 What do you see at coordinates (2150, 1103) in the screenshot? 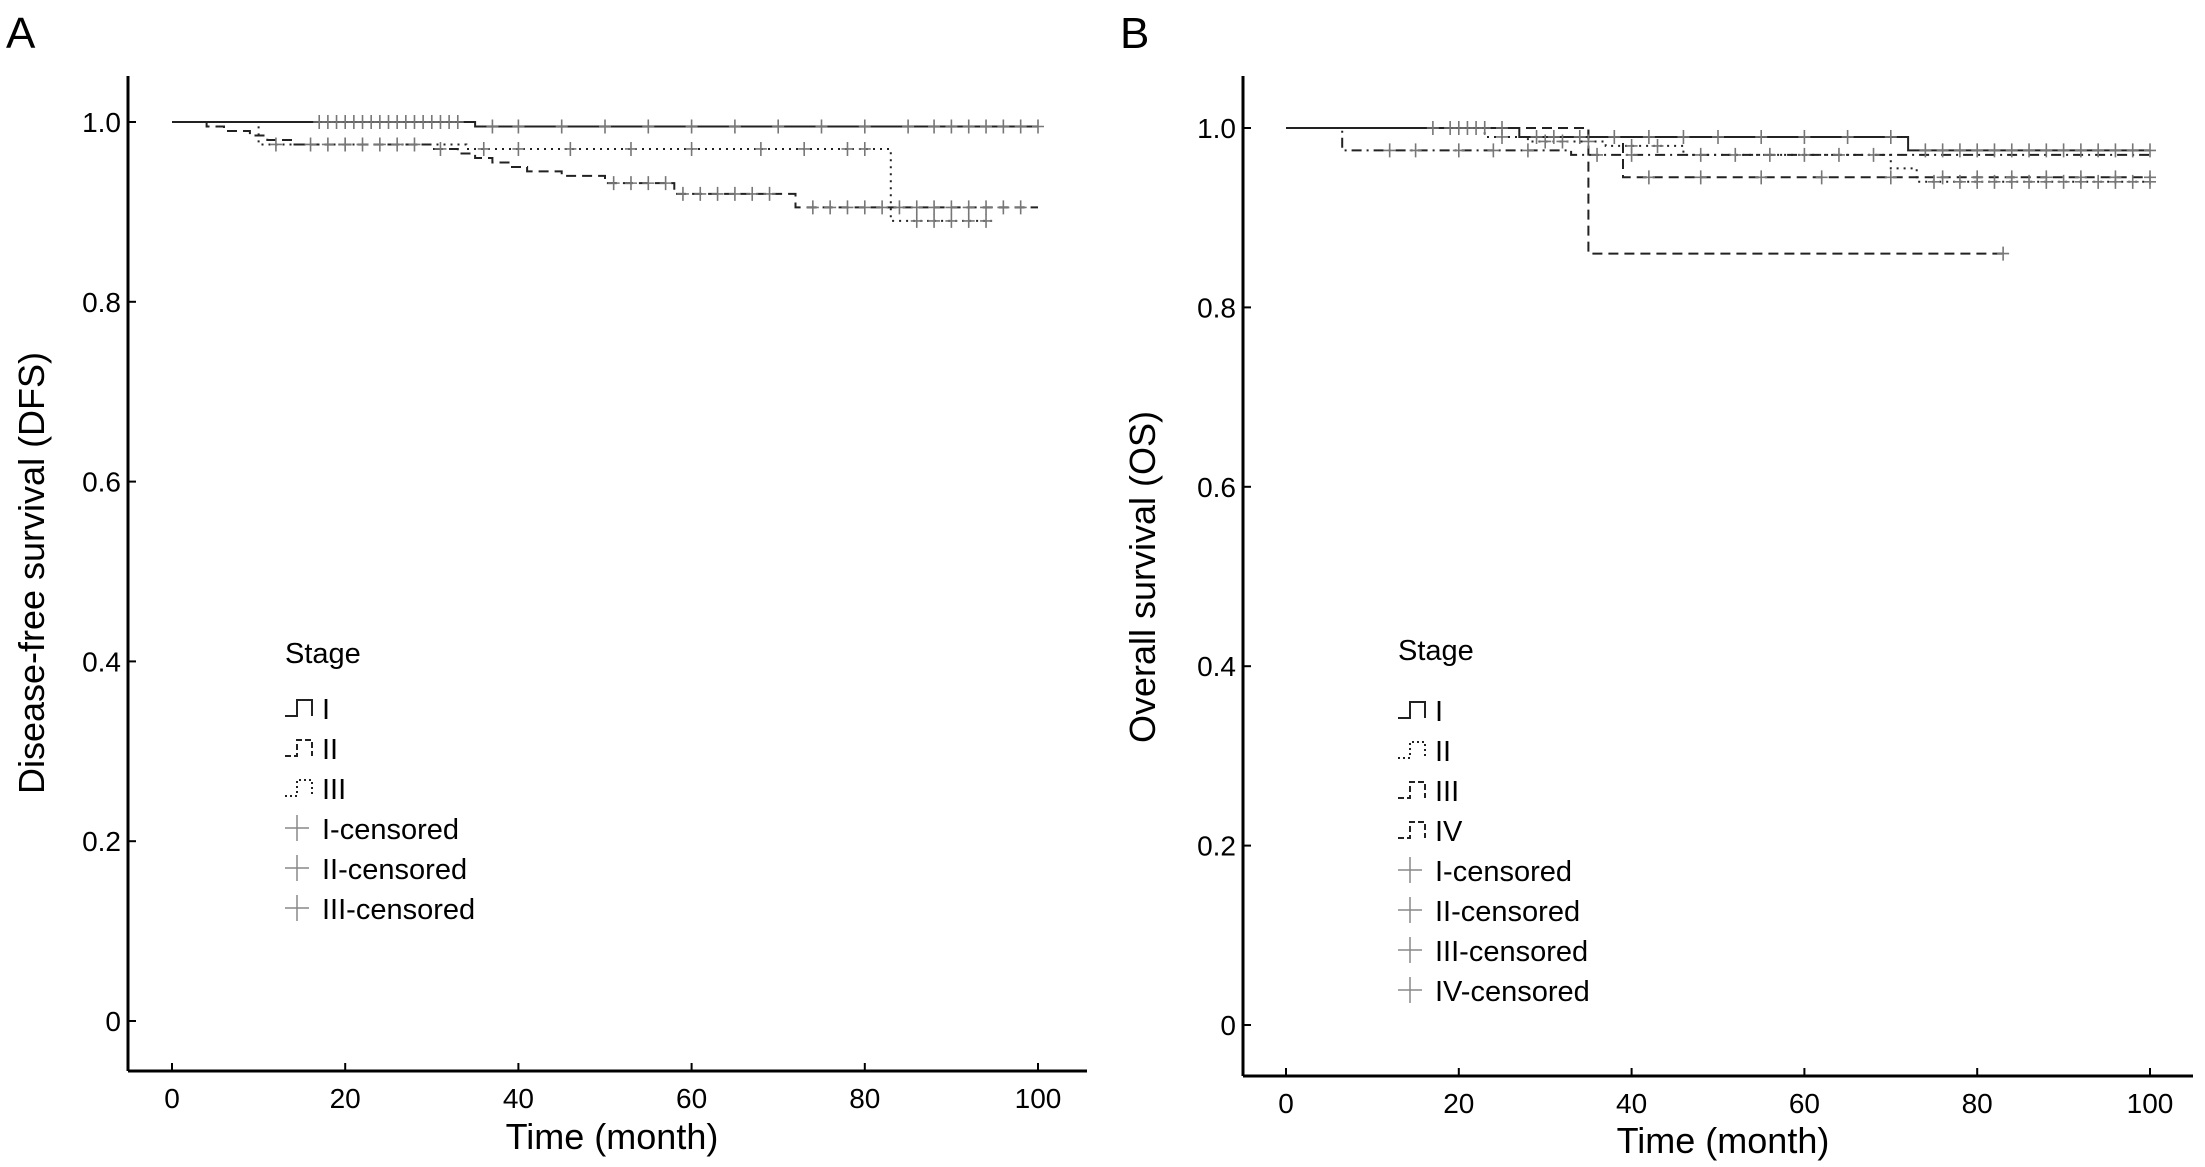
I see `panel-b-x-tick-label: 100` at bounding box center [2150, 1103].